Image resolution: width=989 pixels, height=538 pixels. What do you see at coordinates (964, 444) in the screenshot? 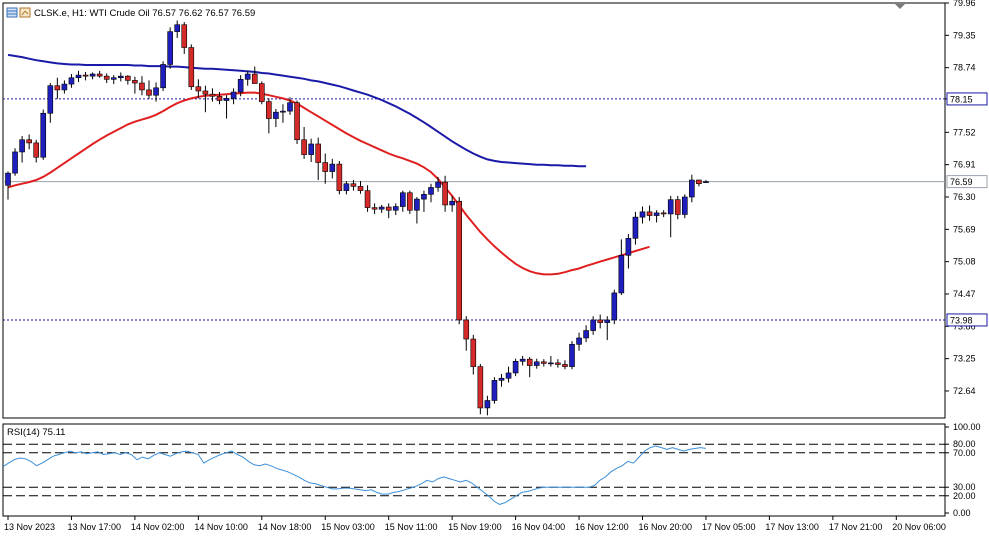
I see `rsi-tick-label: 80.00` at bounding box center [964, 444].